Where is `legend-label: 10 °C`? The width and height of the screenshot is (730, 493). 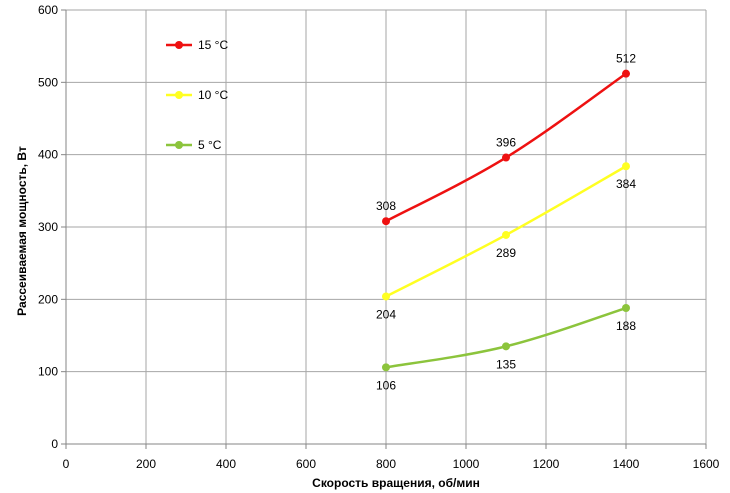 legend-label: 10 °C is located at coordinates (213, 95).